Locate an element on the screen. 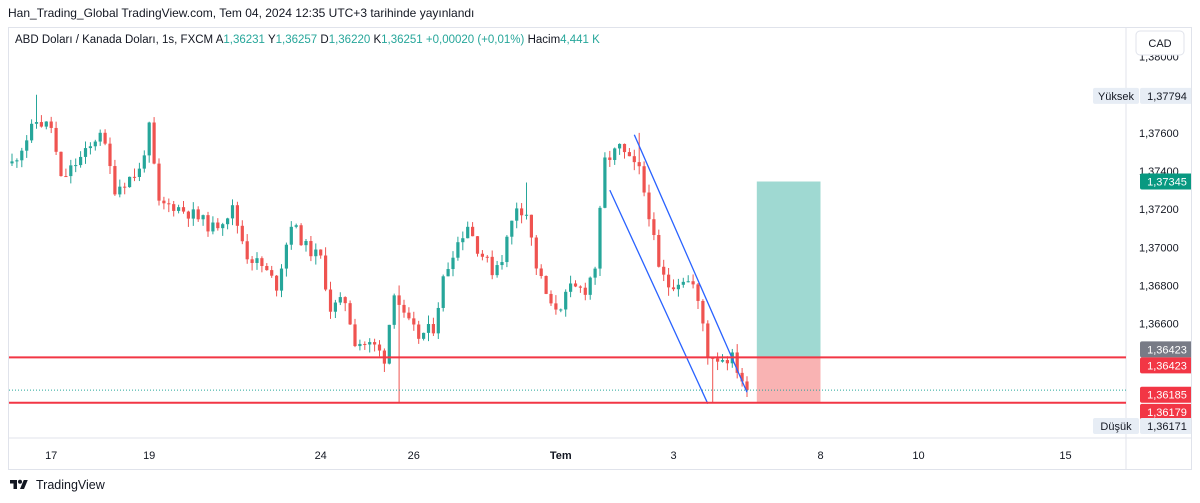  legend-low-label: D is located at coordinates (324, 40).